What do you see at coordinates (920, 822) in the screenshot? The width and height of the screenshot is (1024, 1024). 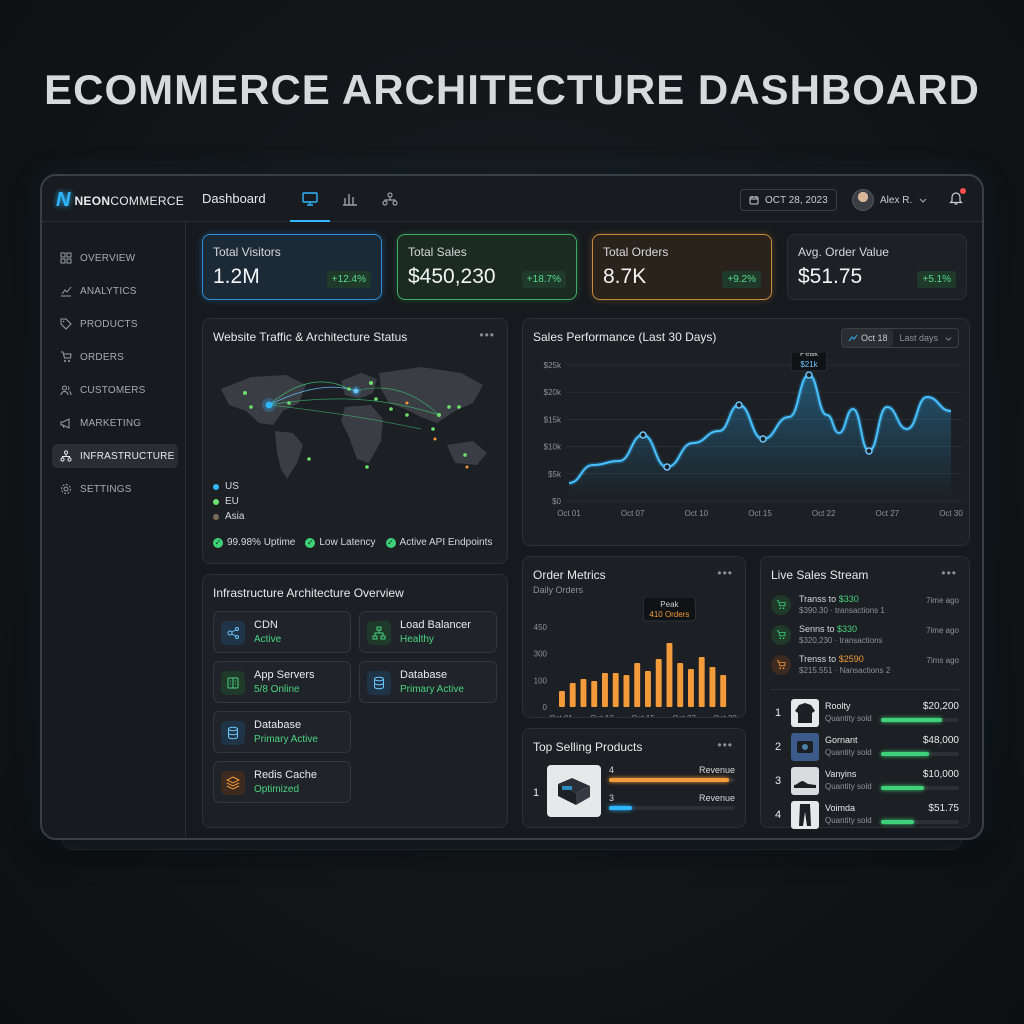 I see `product-bar` at bounding box center [920, 822].